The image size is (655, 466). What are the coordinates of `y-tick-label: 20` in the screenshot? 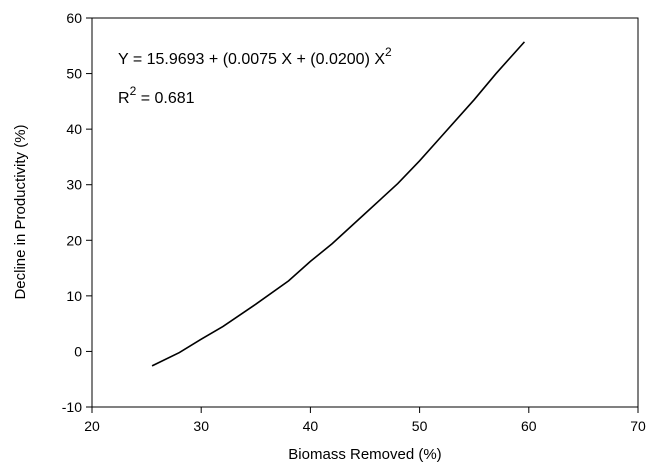 It's located at (74, 240).